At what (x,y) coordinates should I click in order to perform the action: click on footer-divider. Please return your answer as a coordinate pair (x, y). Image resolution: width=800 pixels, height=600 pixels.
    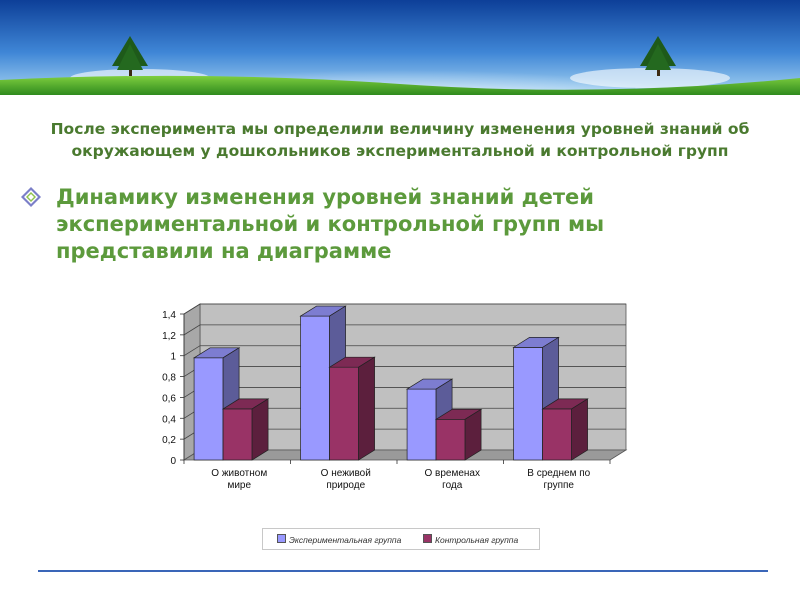
    Looking at the image, I should click on (403, 571).